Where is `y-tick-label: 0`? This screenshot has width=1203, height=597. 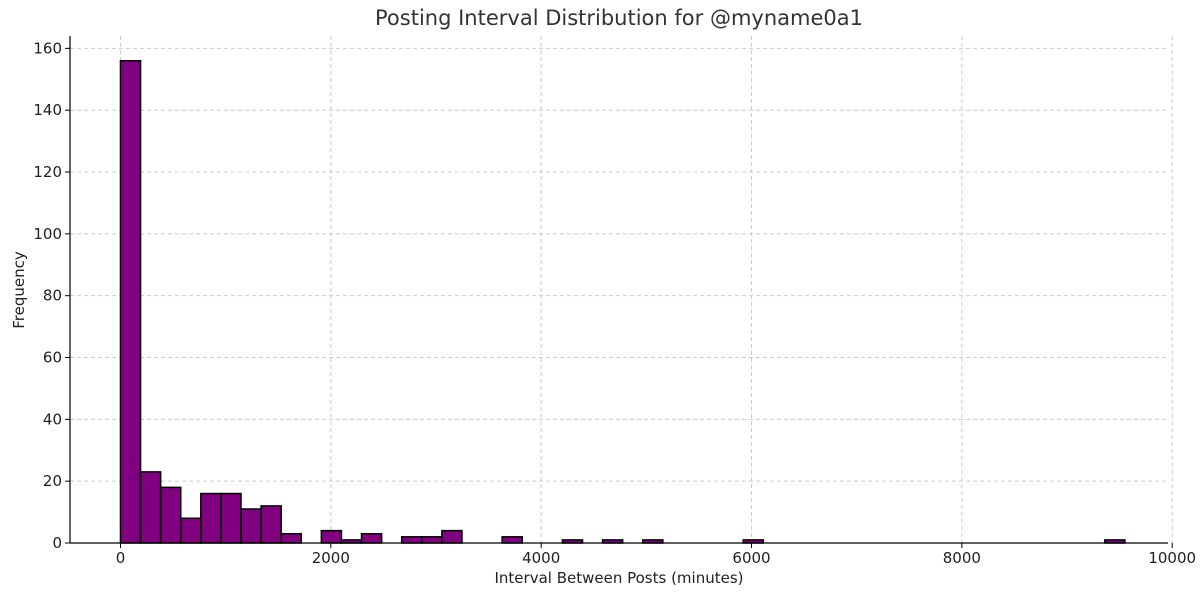 y-tick-label: 0 is located at coordinates (57, 543).